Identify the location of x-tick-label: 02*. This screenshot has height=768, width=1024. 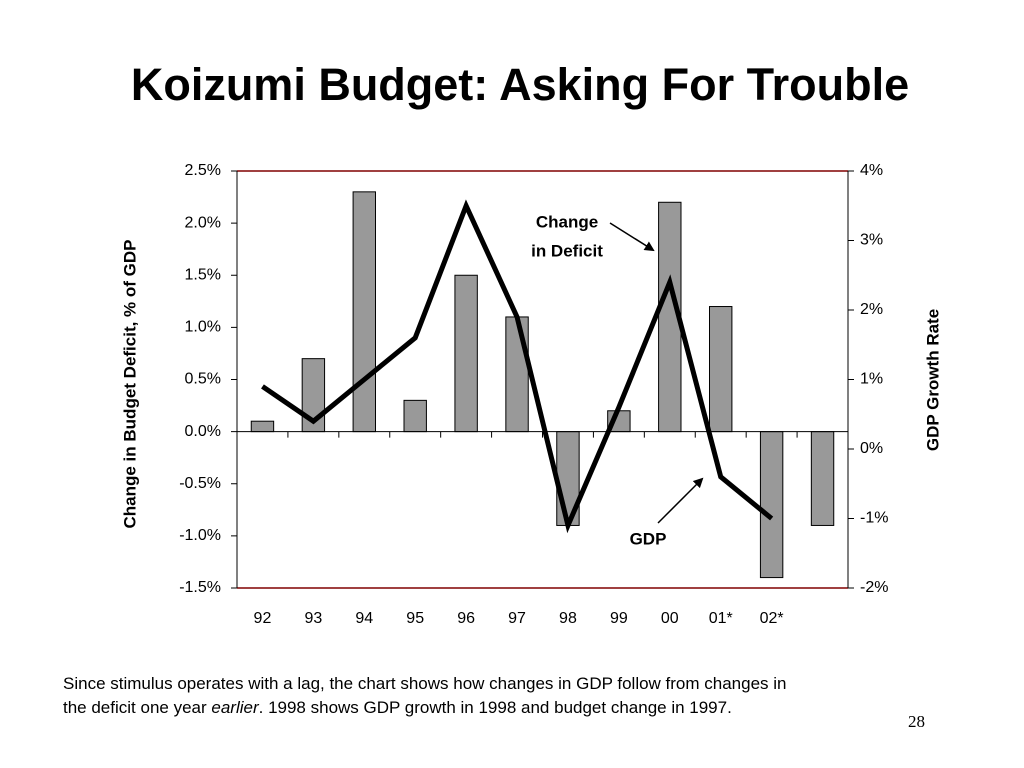
(772, 618).